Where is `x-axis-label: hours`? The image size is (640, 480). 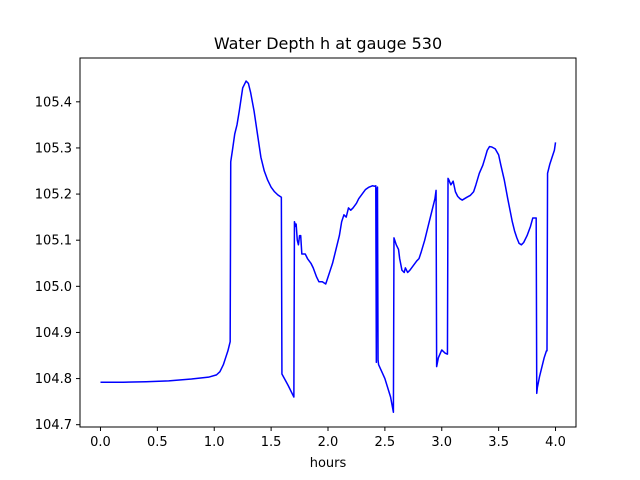
x-axis-label: hours is located at coordinates (328, 463).